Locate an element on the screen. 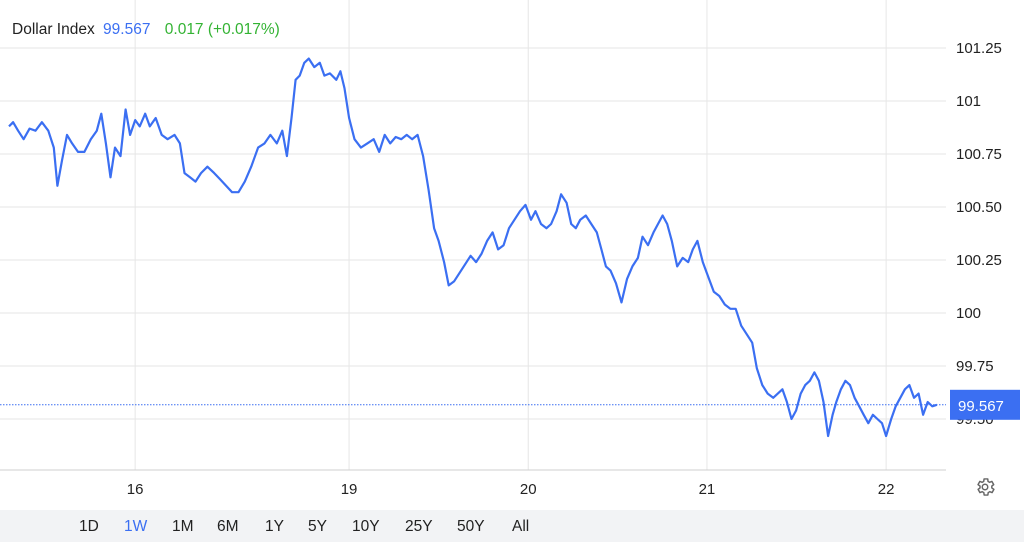 The height and width of the screenshot is (542, 1024). range-button-1y: 1Y is located at coordinates (274, 526).